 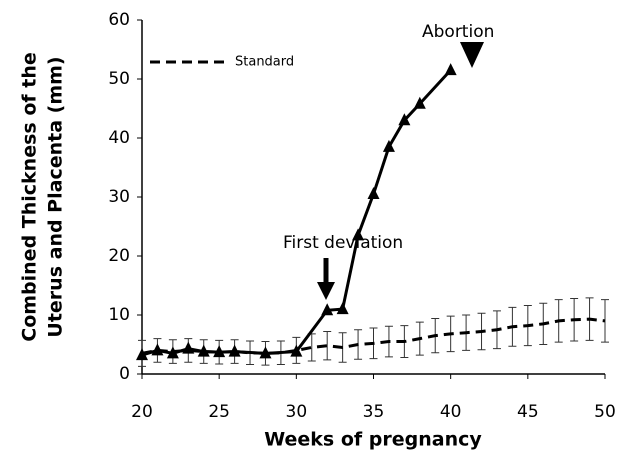 What do you see at coordinates (343, 243) in the screenshot?
I see `annotation: First deviation` at bounding box center [343, 243].